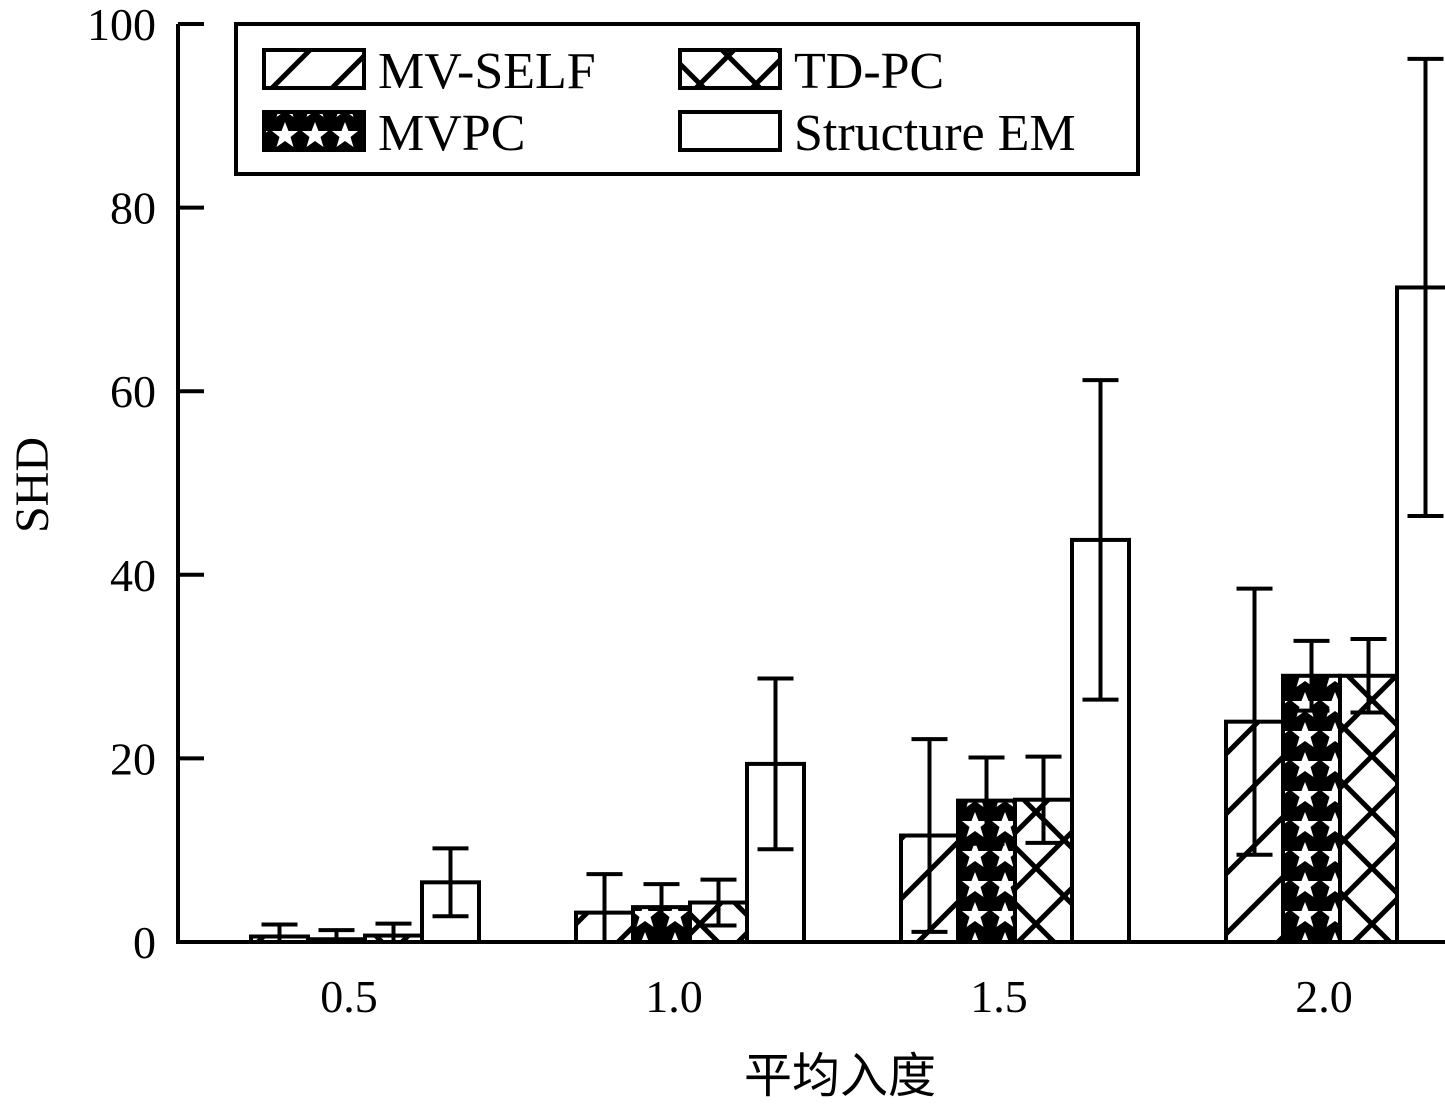 The image size is (1445, 1106). I want to click on error-bar-structure-em-1.5, so click(1100, 540).